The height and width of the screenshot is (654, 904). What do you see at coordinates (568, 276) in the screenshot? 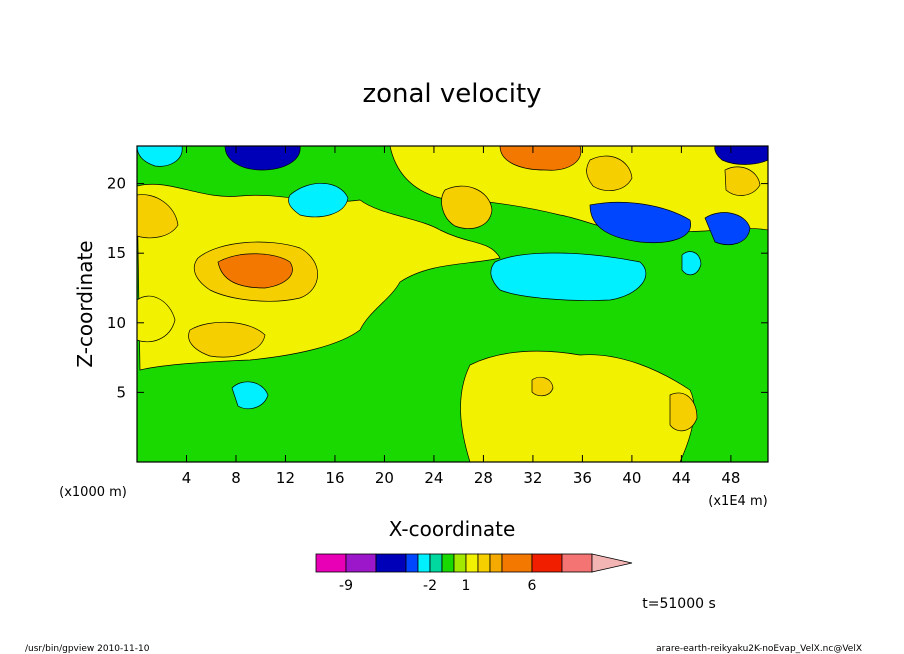
I see `cyan-right-region` at bounding box center [568, 276].